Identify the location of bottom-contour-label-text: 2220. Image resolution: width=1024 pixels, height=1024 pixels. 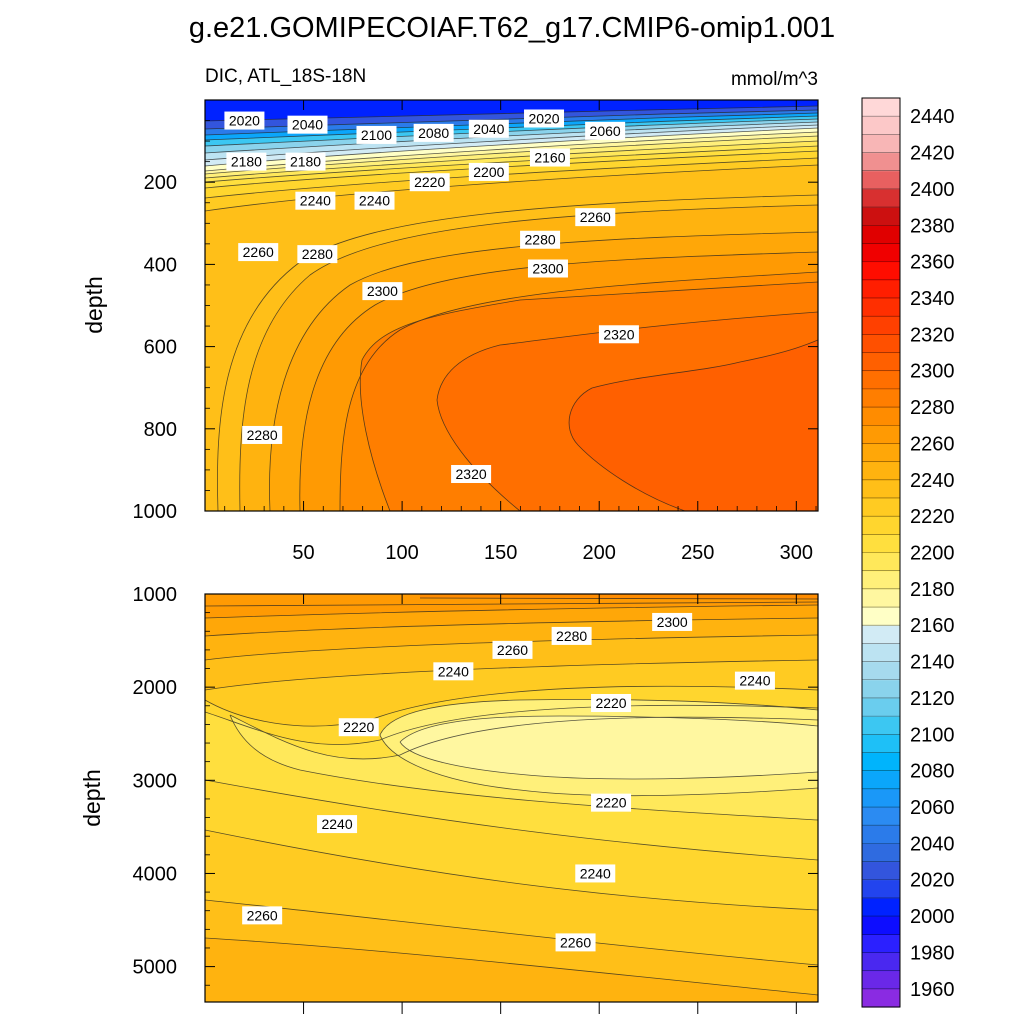
(610, 703).